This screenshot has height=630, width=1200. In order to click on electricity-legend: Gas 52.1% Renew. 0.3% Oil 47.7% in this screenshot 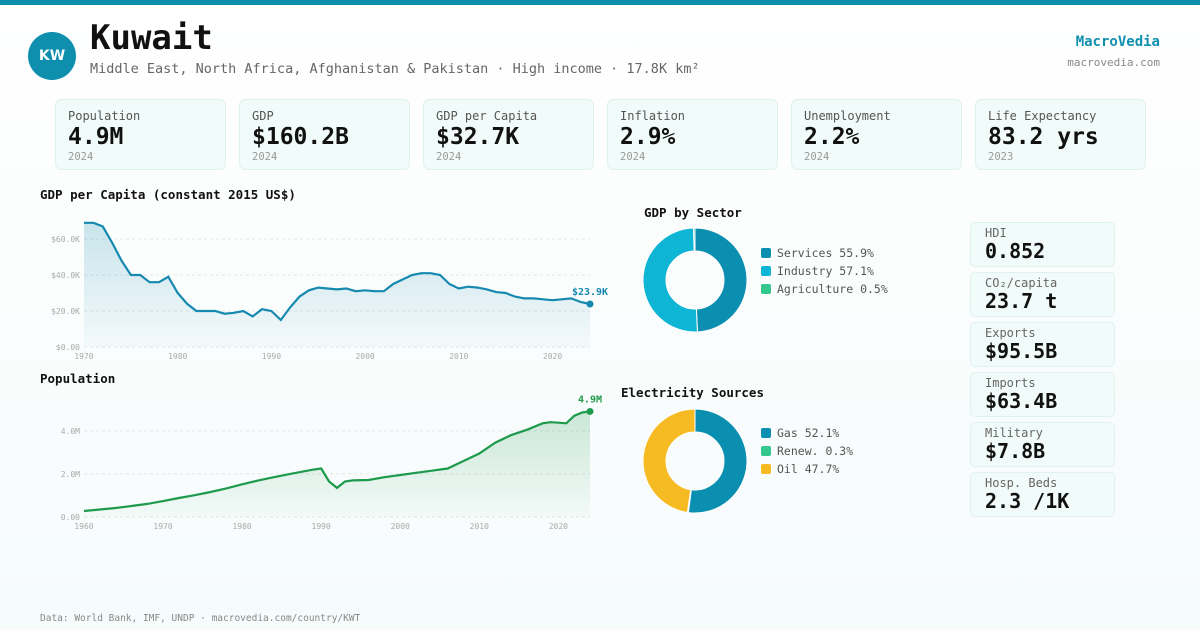, I will do `click(807, 451)`.